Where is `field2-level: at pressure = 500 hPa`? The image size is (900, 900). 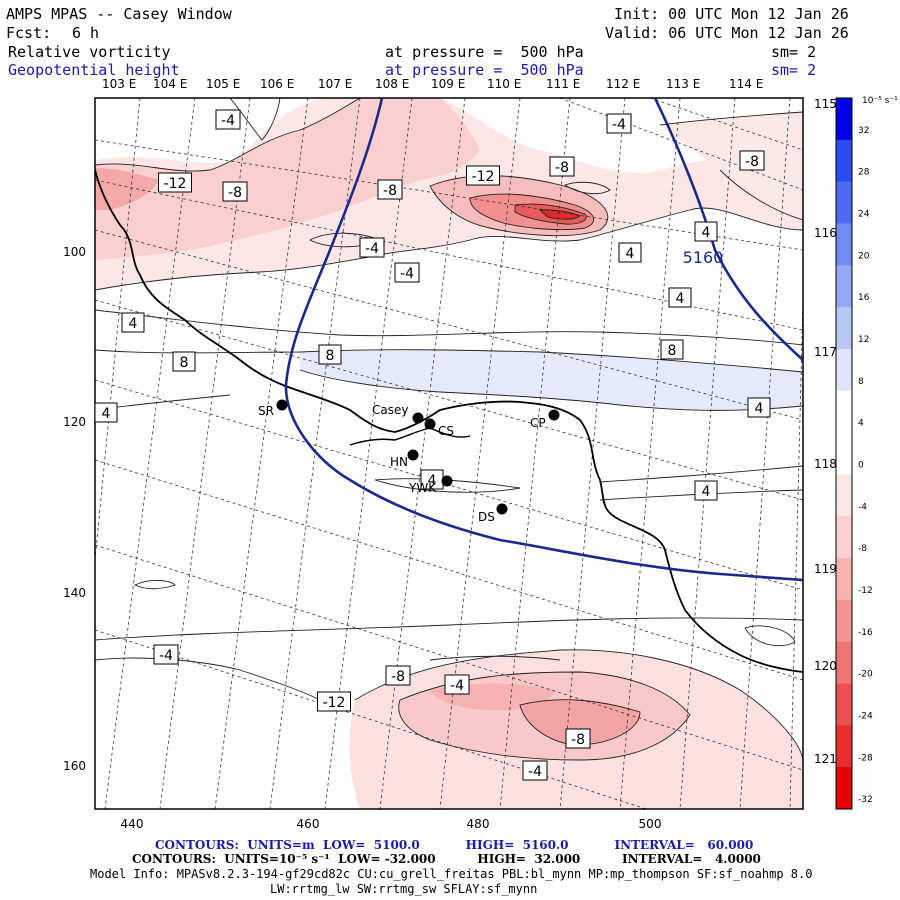
field2-level: at pressure = 500 hPa is located at coordinates (484, 70).